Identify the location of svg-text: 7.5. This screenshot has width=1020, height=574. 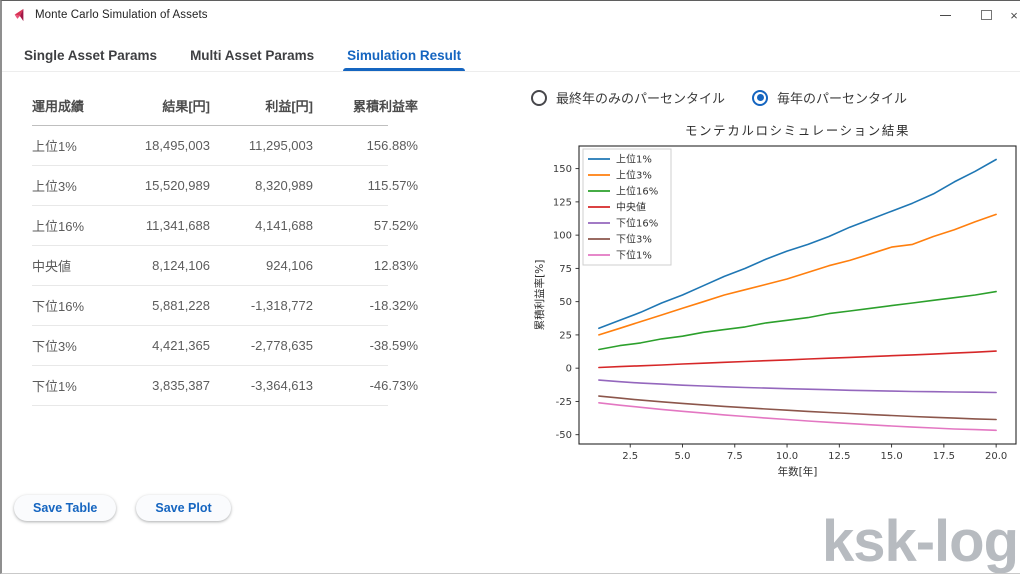
(735, 456).